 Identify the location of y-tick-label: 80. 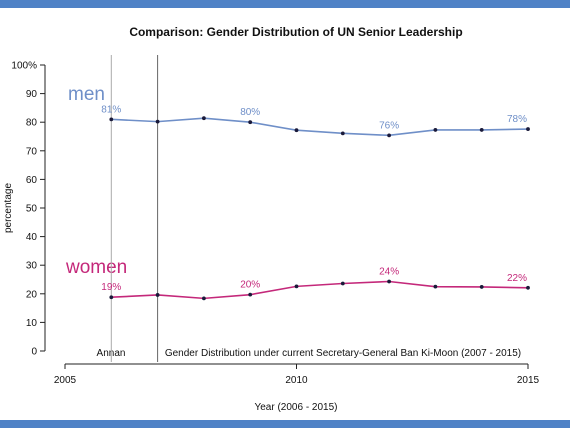
(32, 123).